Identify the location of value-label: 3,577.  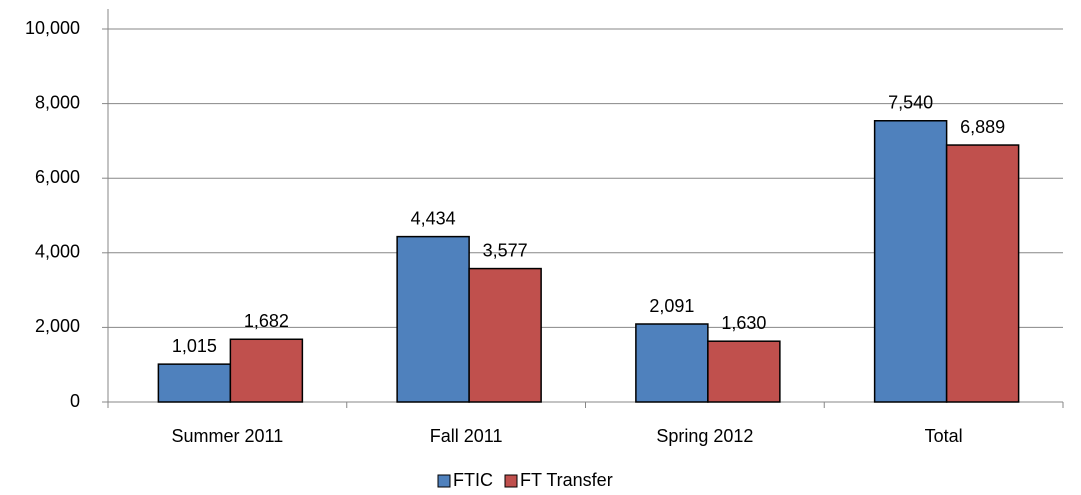
(505, 250).